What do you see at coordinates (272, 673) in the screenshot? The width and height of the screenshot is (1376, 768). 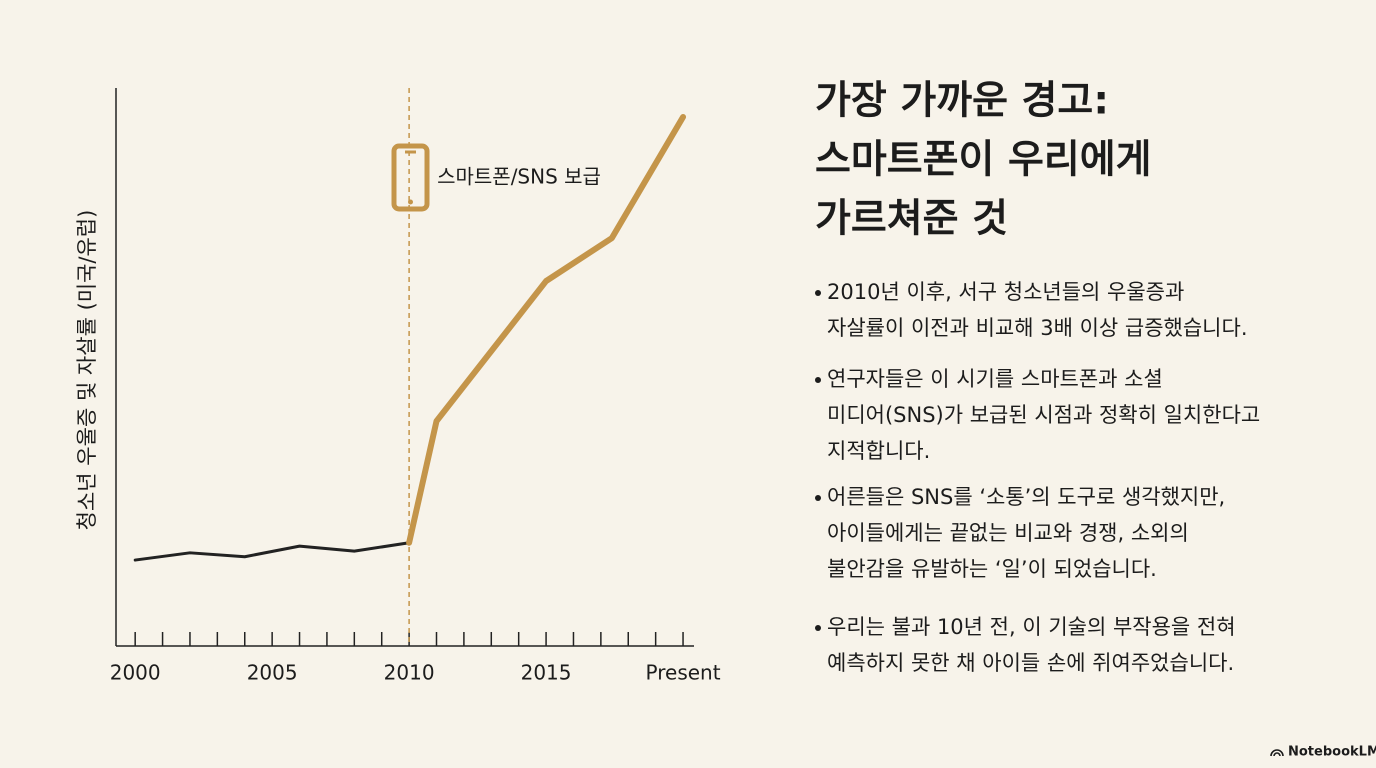 I see `x-tick-label: 2005` at bounding box center [272, 673].